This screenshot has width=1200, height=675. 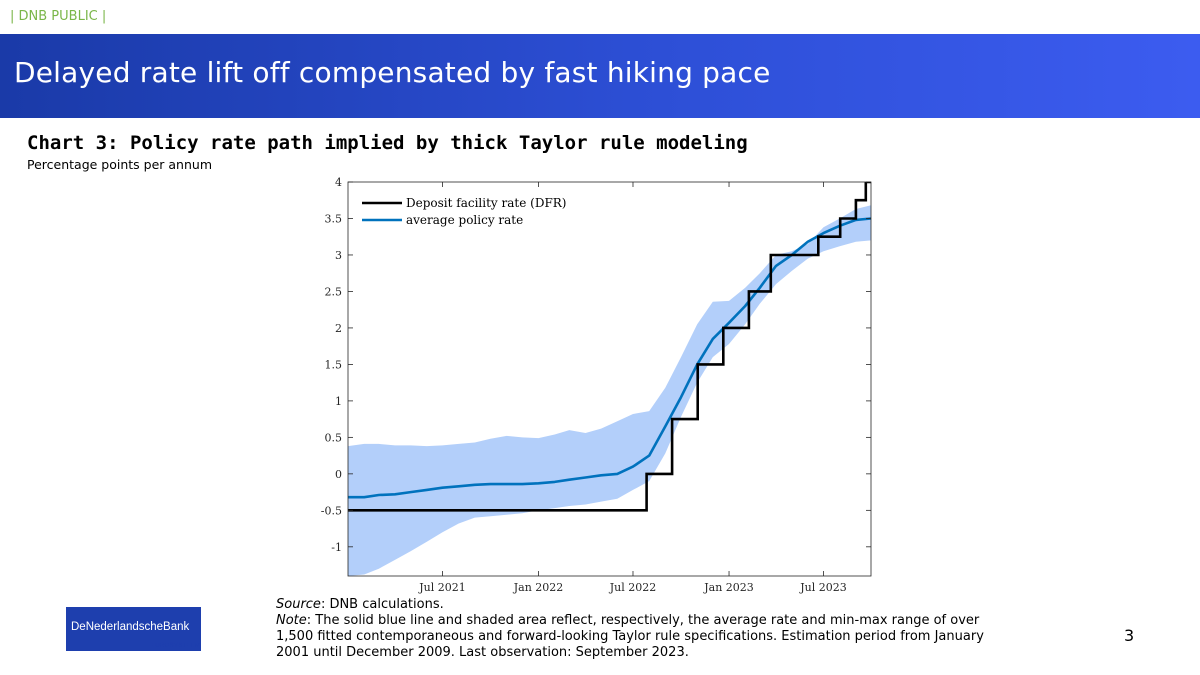 What do you see at coordinates (382, 604) in the screenshot?
I see `source-text: : DNB calculations.` at bounding box center [382, 604].